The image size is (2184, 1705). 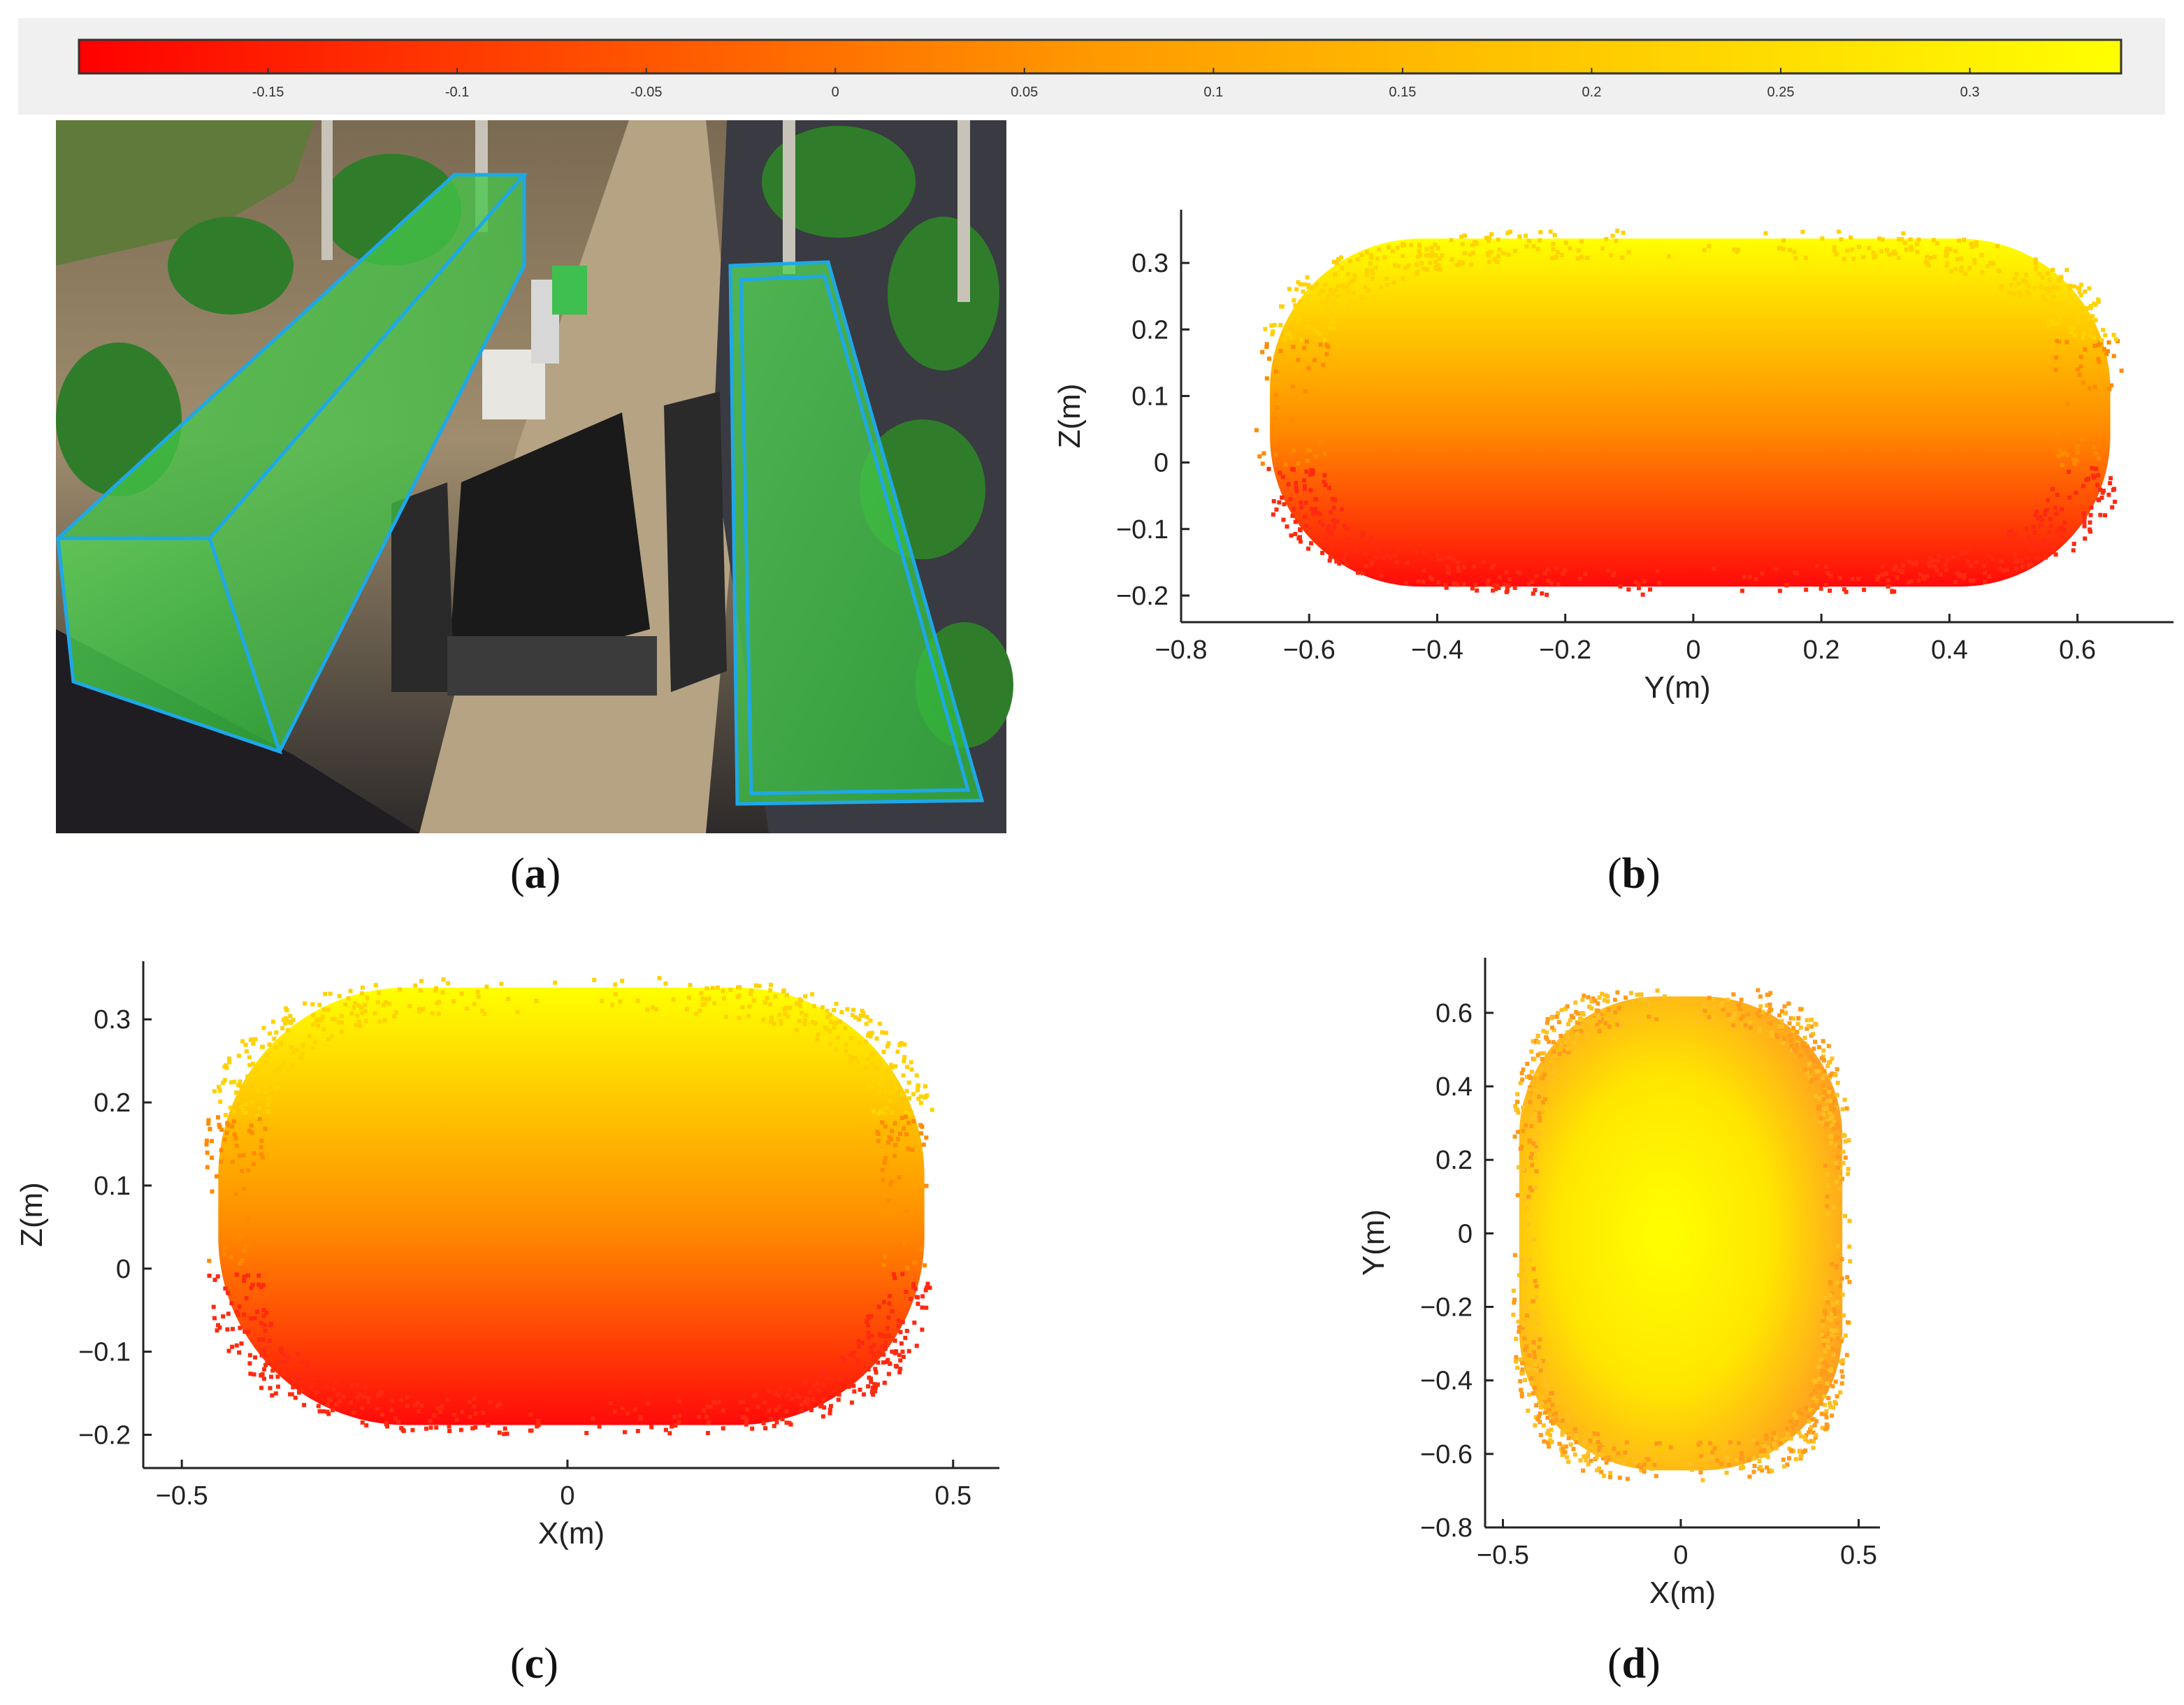 I want to click on y-tick-label: 0, so click(x=1465, y=1234).